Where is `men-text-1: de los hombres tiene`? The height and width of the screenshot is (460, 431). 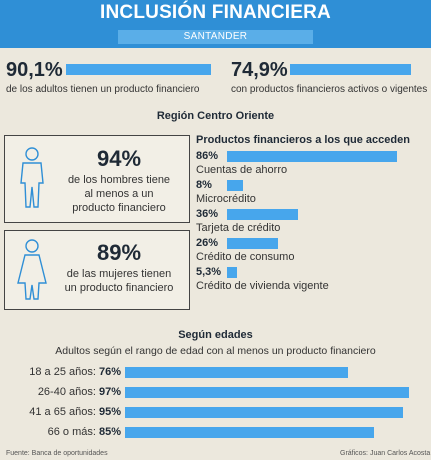
men-text-1: de los hombres tiene is located at coordinates (119, 180).